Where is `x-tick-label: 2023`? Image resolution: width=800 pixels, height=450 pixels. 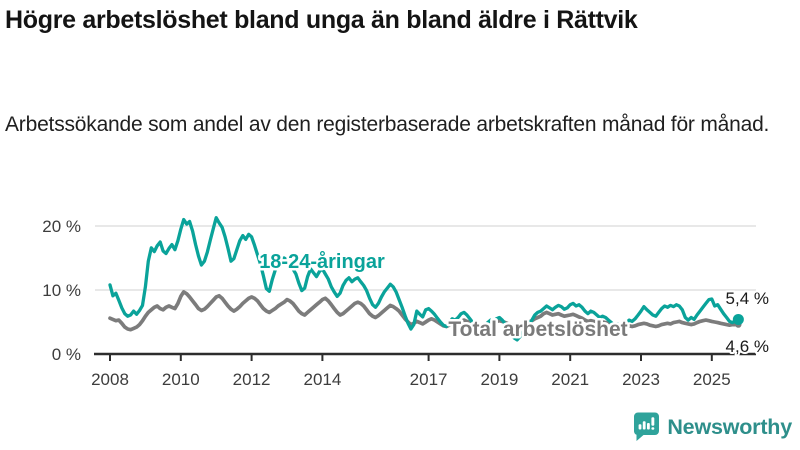 x-tick-label: 2023 is located at coordinates (641, 379).